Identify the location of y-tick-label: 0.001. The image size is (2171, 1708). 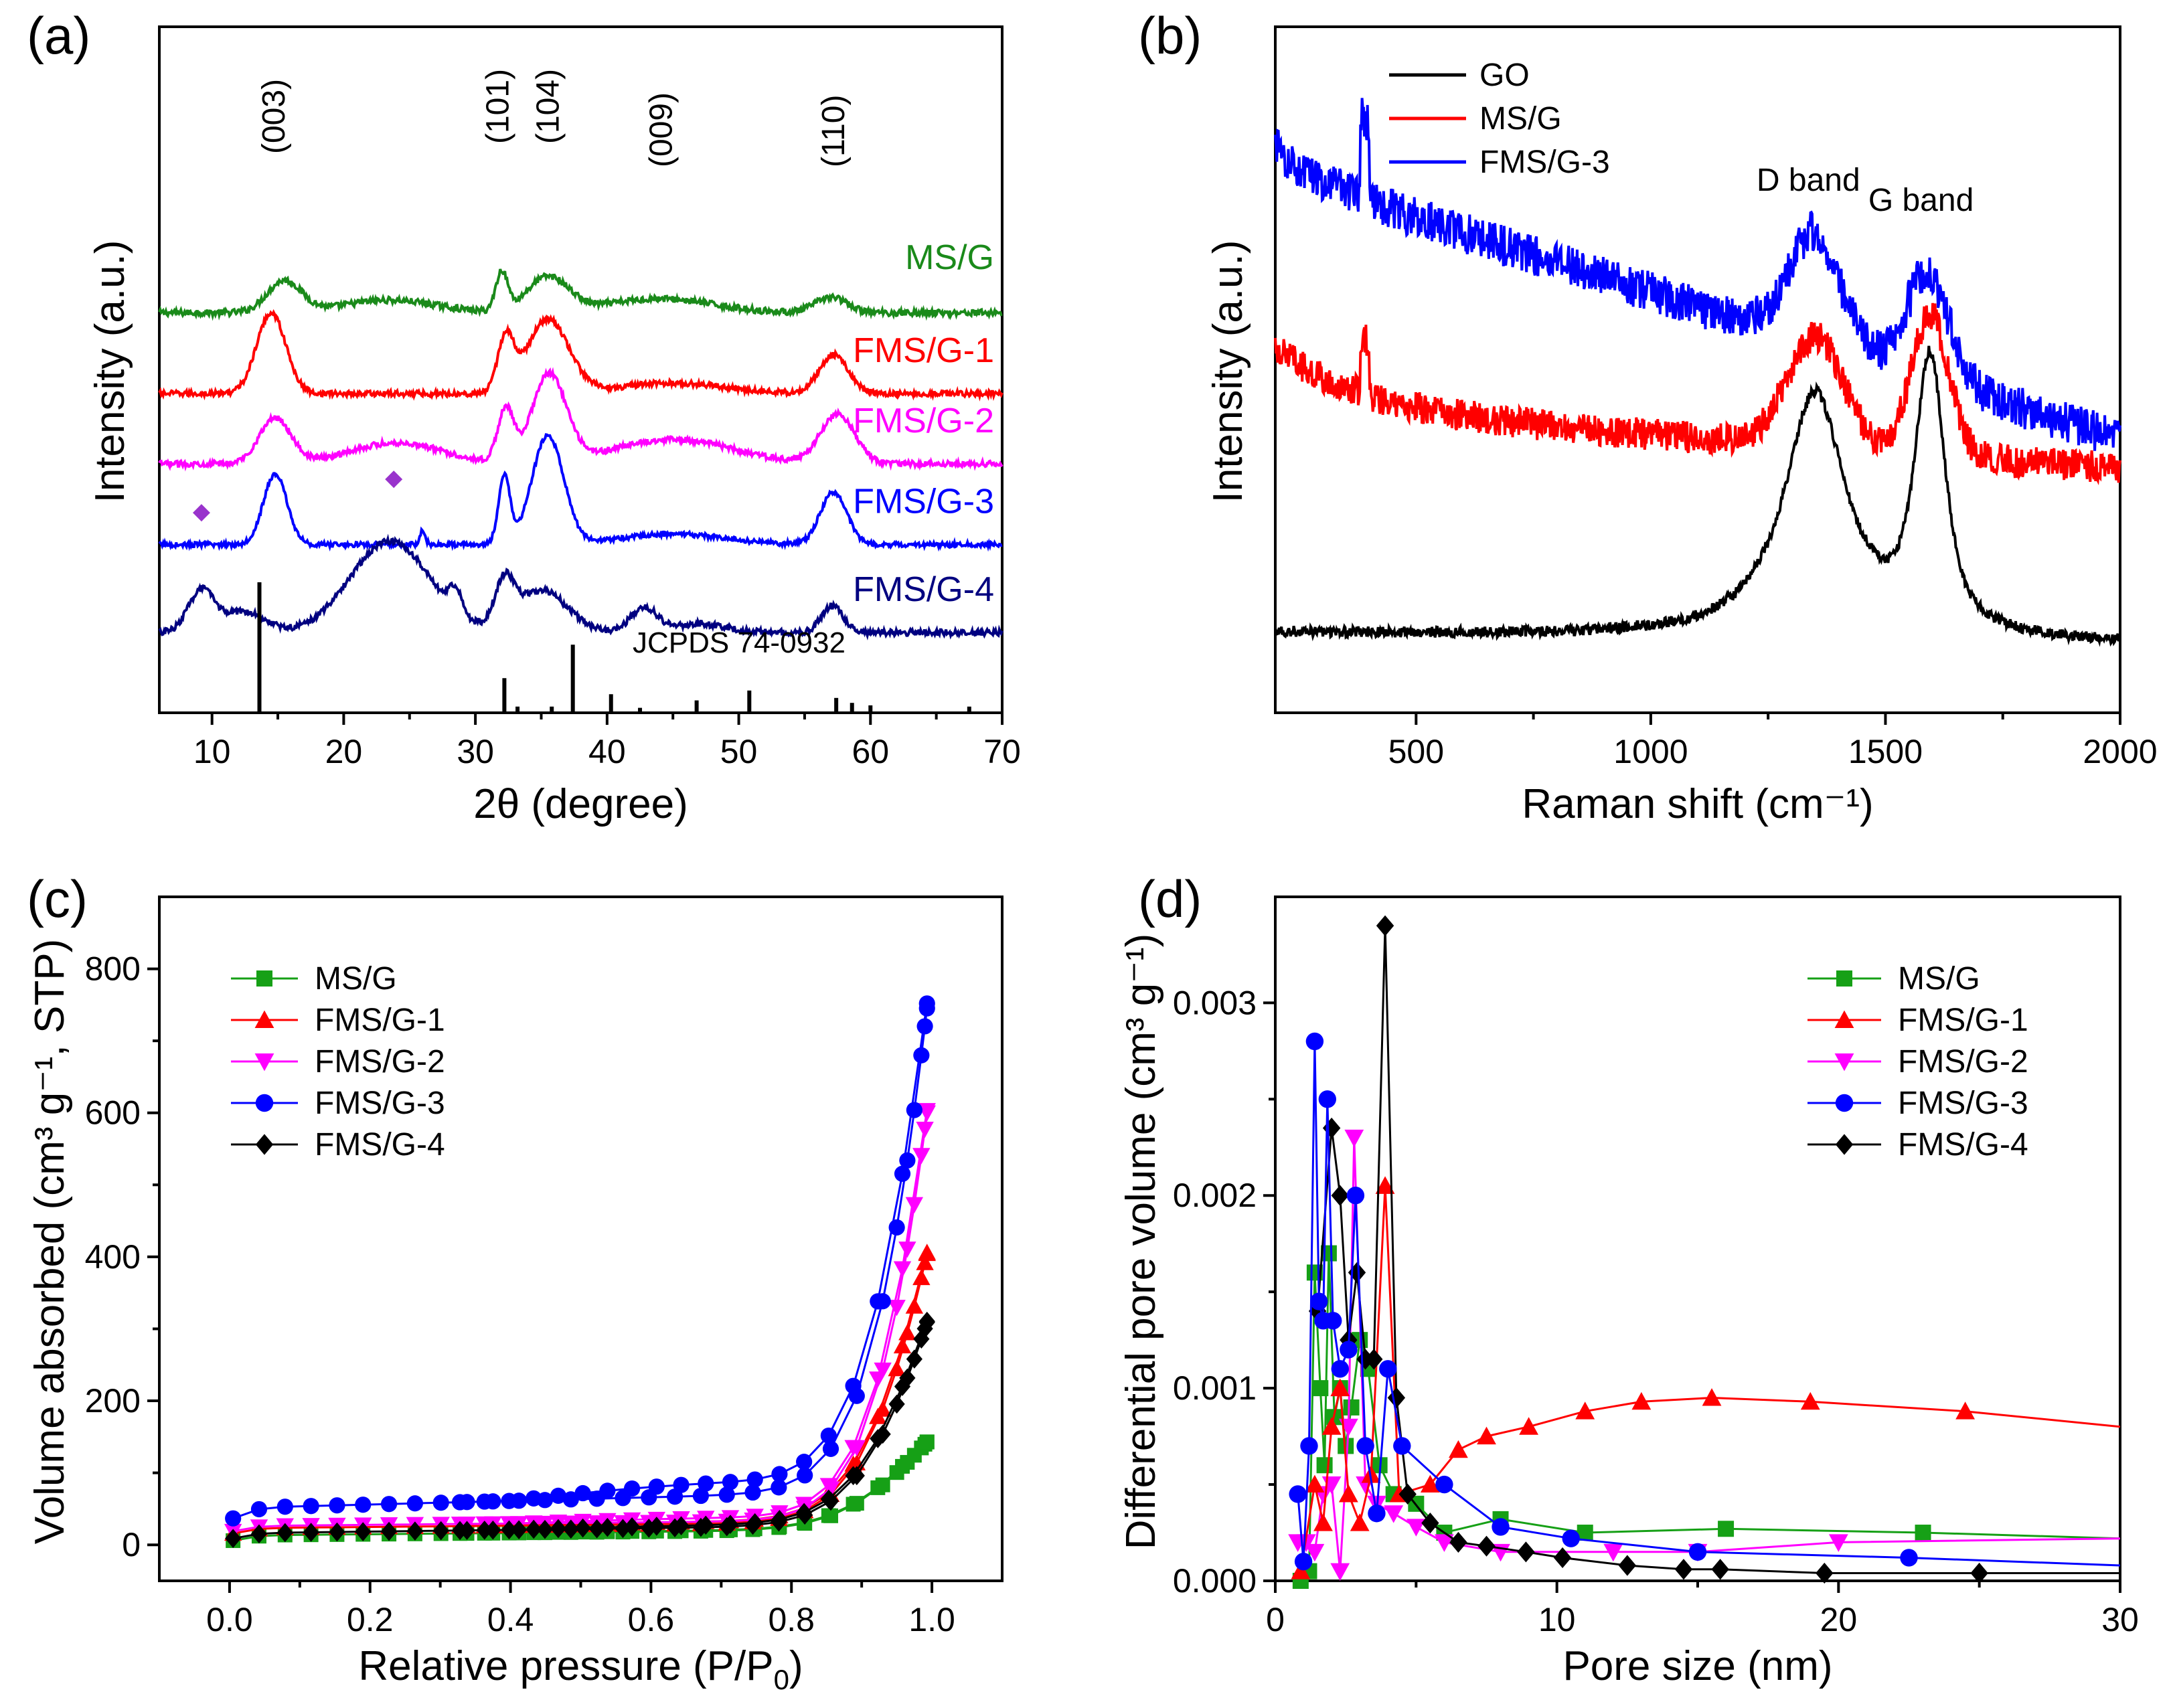
(1215, 1388).